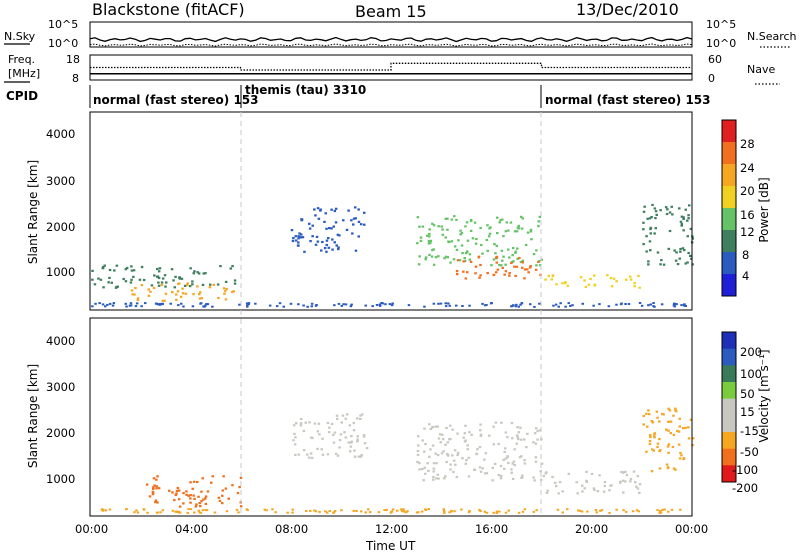 The image size is (800, 554). I want to click on freq-left-tick-bottom: 8, so click(75, 78).